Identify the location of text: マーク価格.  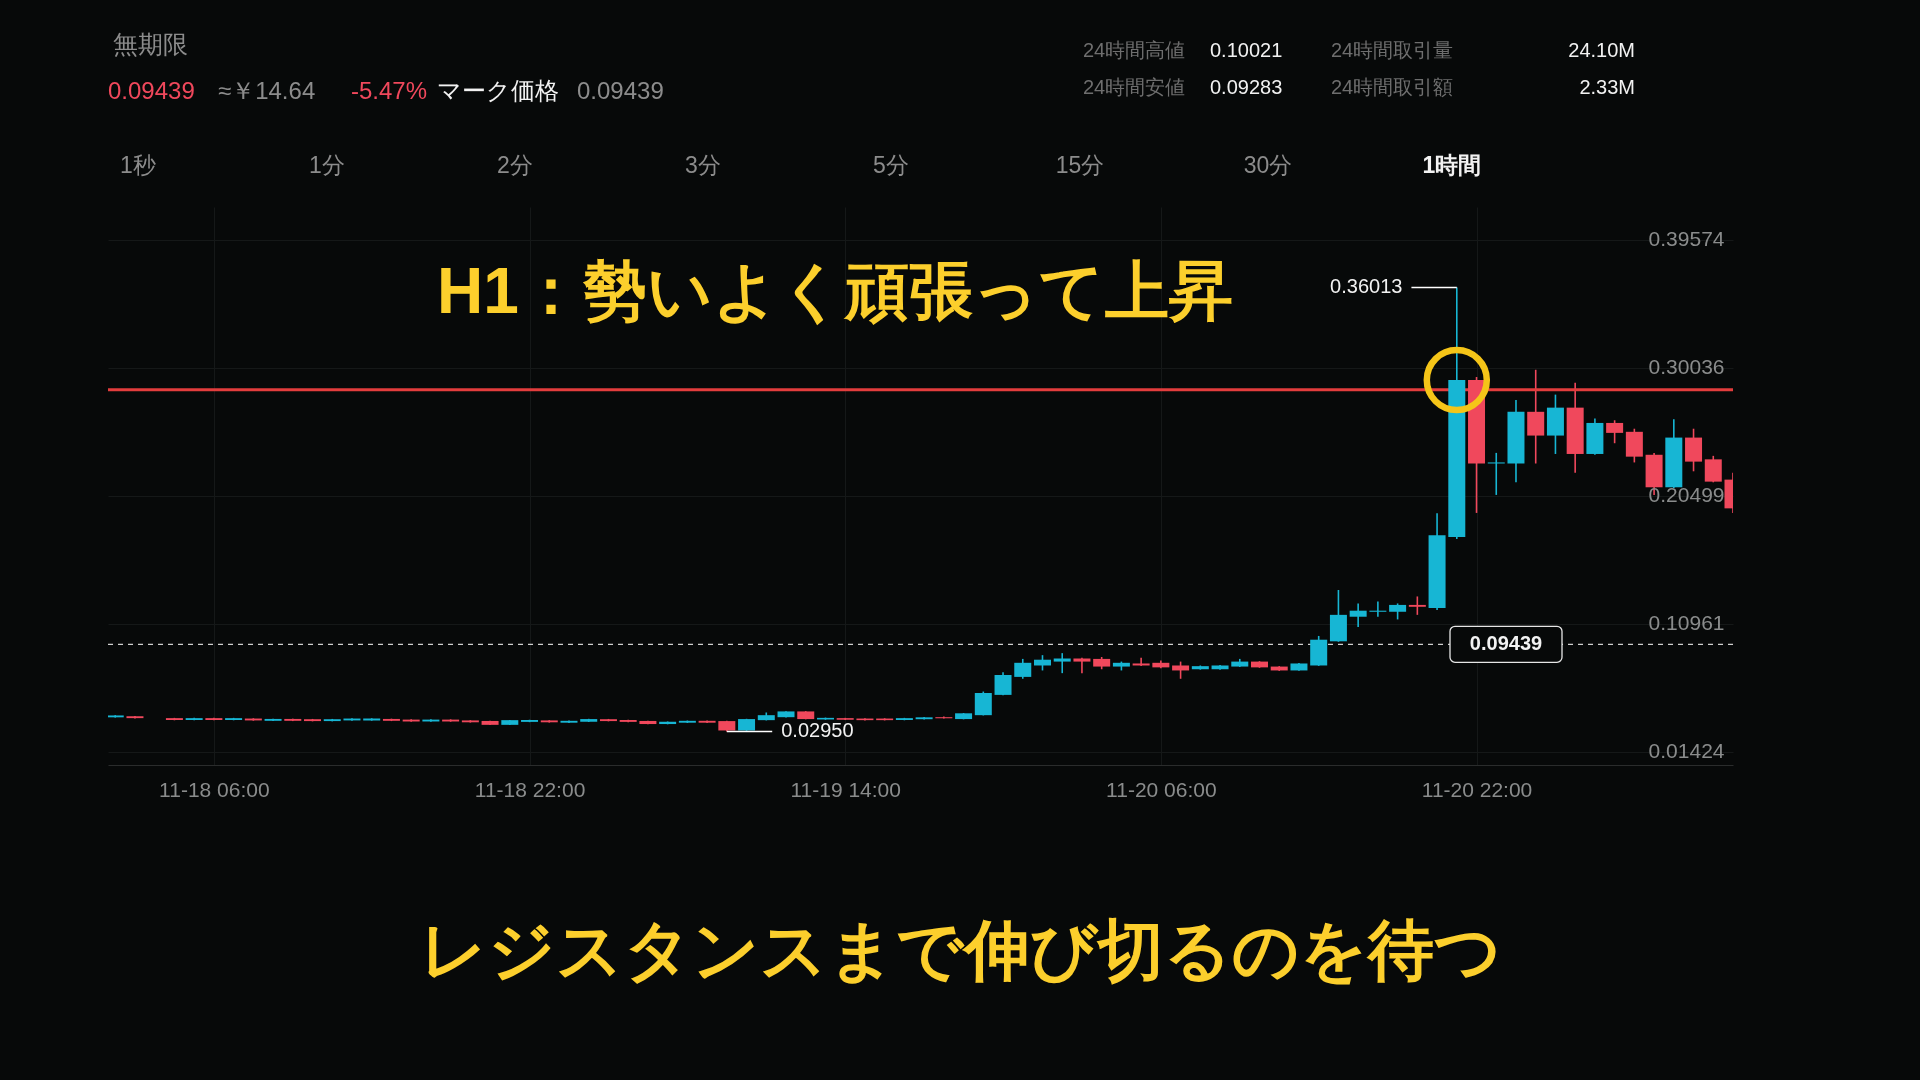
(498, 90).